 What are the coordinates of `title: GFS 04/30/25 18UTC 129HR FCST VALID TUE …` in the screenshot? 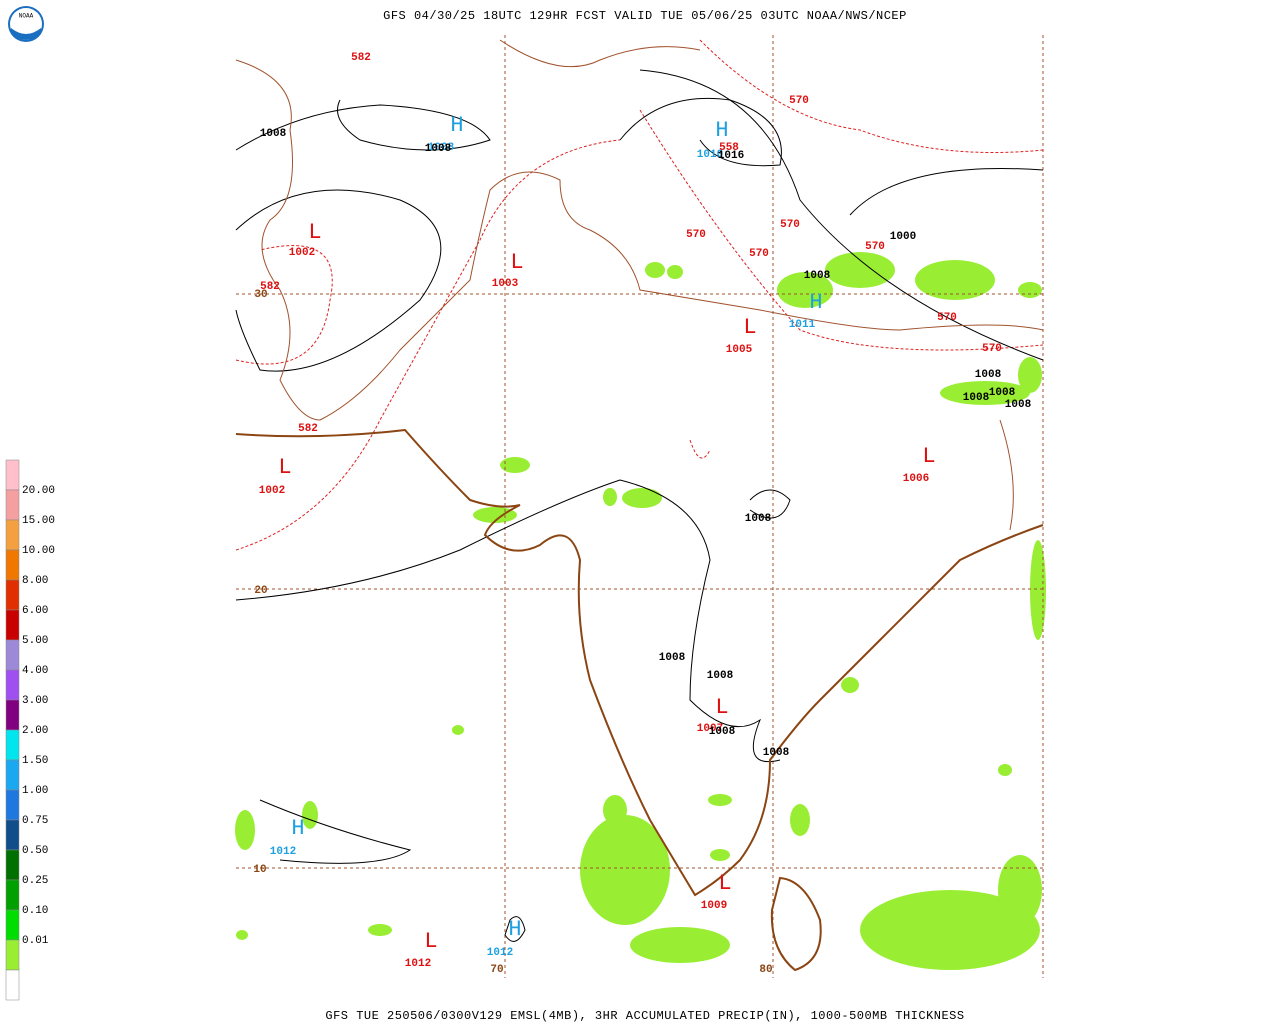 It's located at (645, 16).